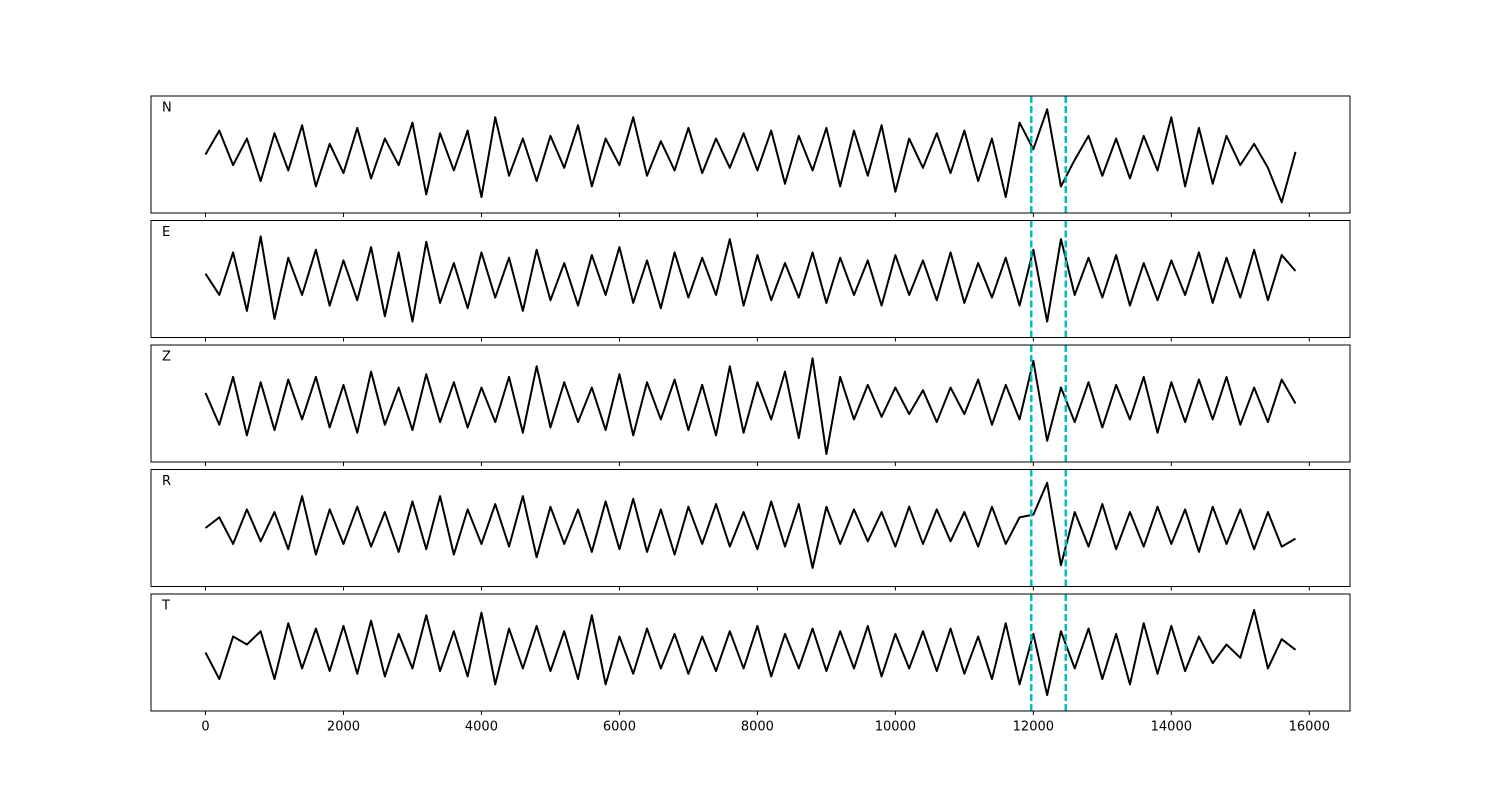  What do you see at coordinates (205, 727) in the screenshot?
I see `x-tick-label: 0` at bounding box center [205, 727].